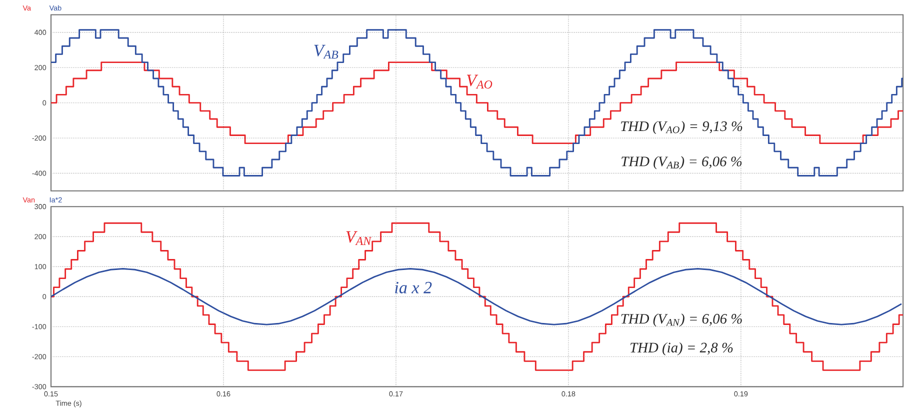 The image size is (907, 410). What do you see at coordinates (681, 127) in the screenshot?
I see `annotation: THD (V$_{AO}$) = 9,13 %` at bounding box center [681, 127].